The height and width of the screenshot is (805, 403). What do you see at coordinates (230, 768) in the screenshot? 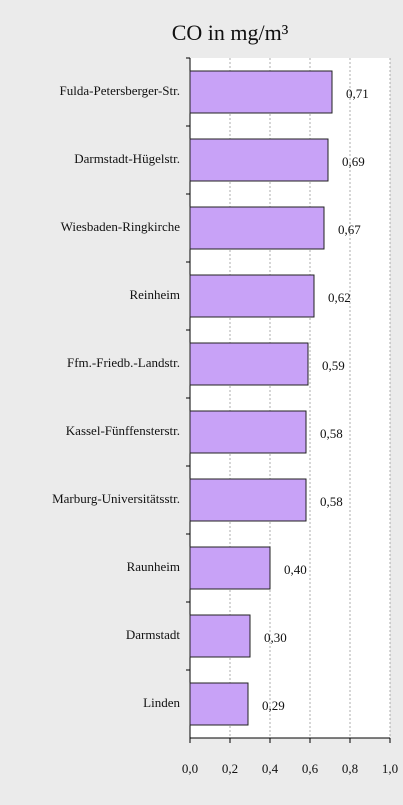
I see `x-tick-label: 0,2` at bounding box center [230, 768].